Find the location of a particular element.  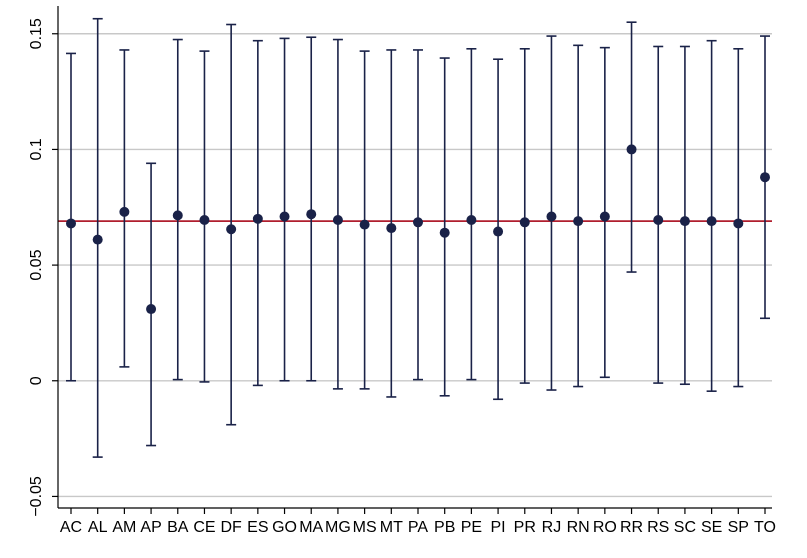

estimate-point-es is located at coordinates (257, 218).